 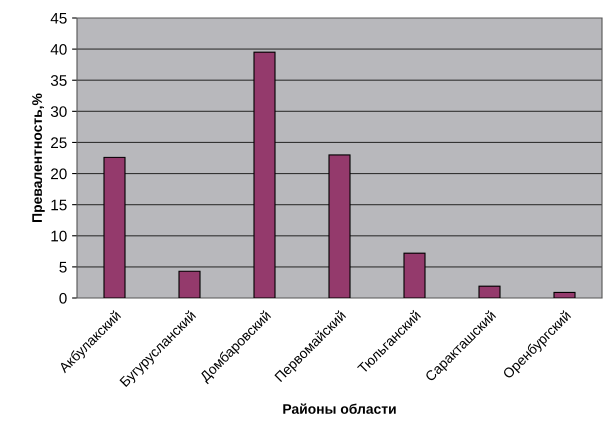 I want to click on y-tick-label: 40, so click(x=58, y=49).